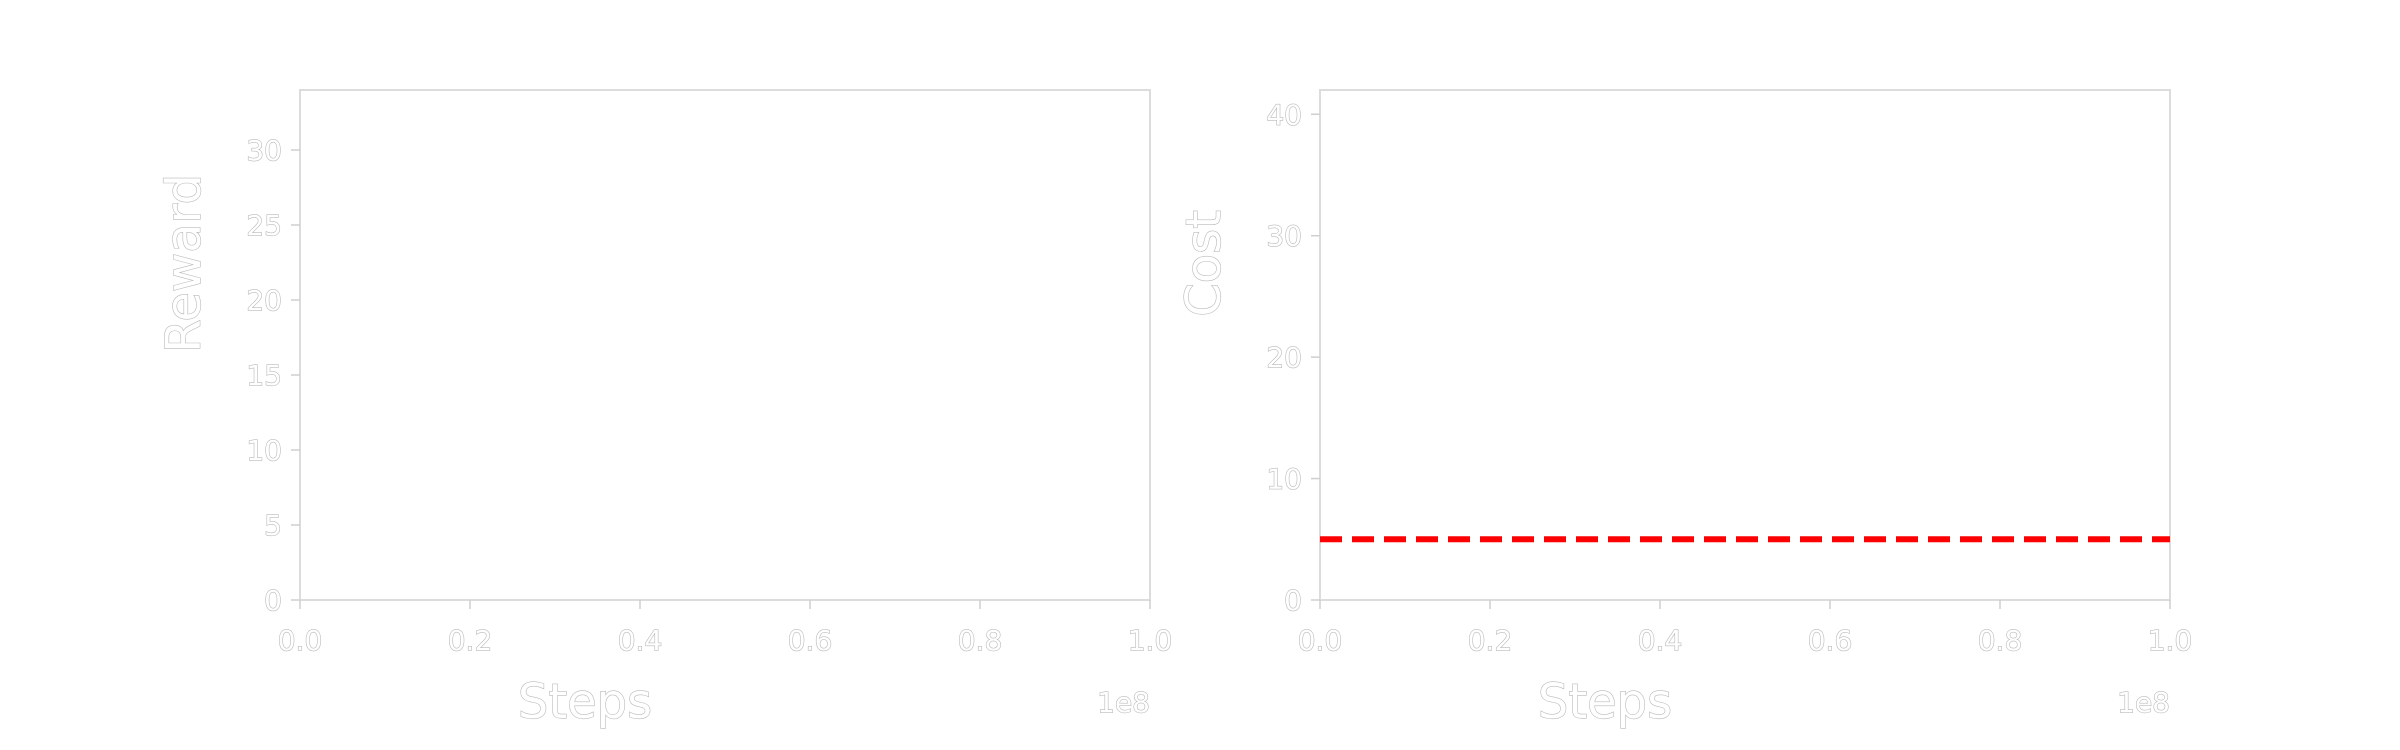 Image resolution: width=2400 pixels, height=750 pixels. I want to click on cost-y-tick-label: 10, so click(1284, 479).